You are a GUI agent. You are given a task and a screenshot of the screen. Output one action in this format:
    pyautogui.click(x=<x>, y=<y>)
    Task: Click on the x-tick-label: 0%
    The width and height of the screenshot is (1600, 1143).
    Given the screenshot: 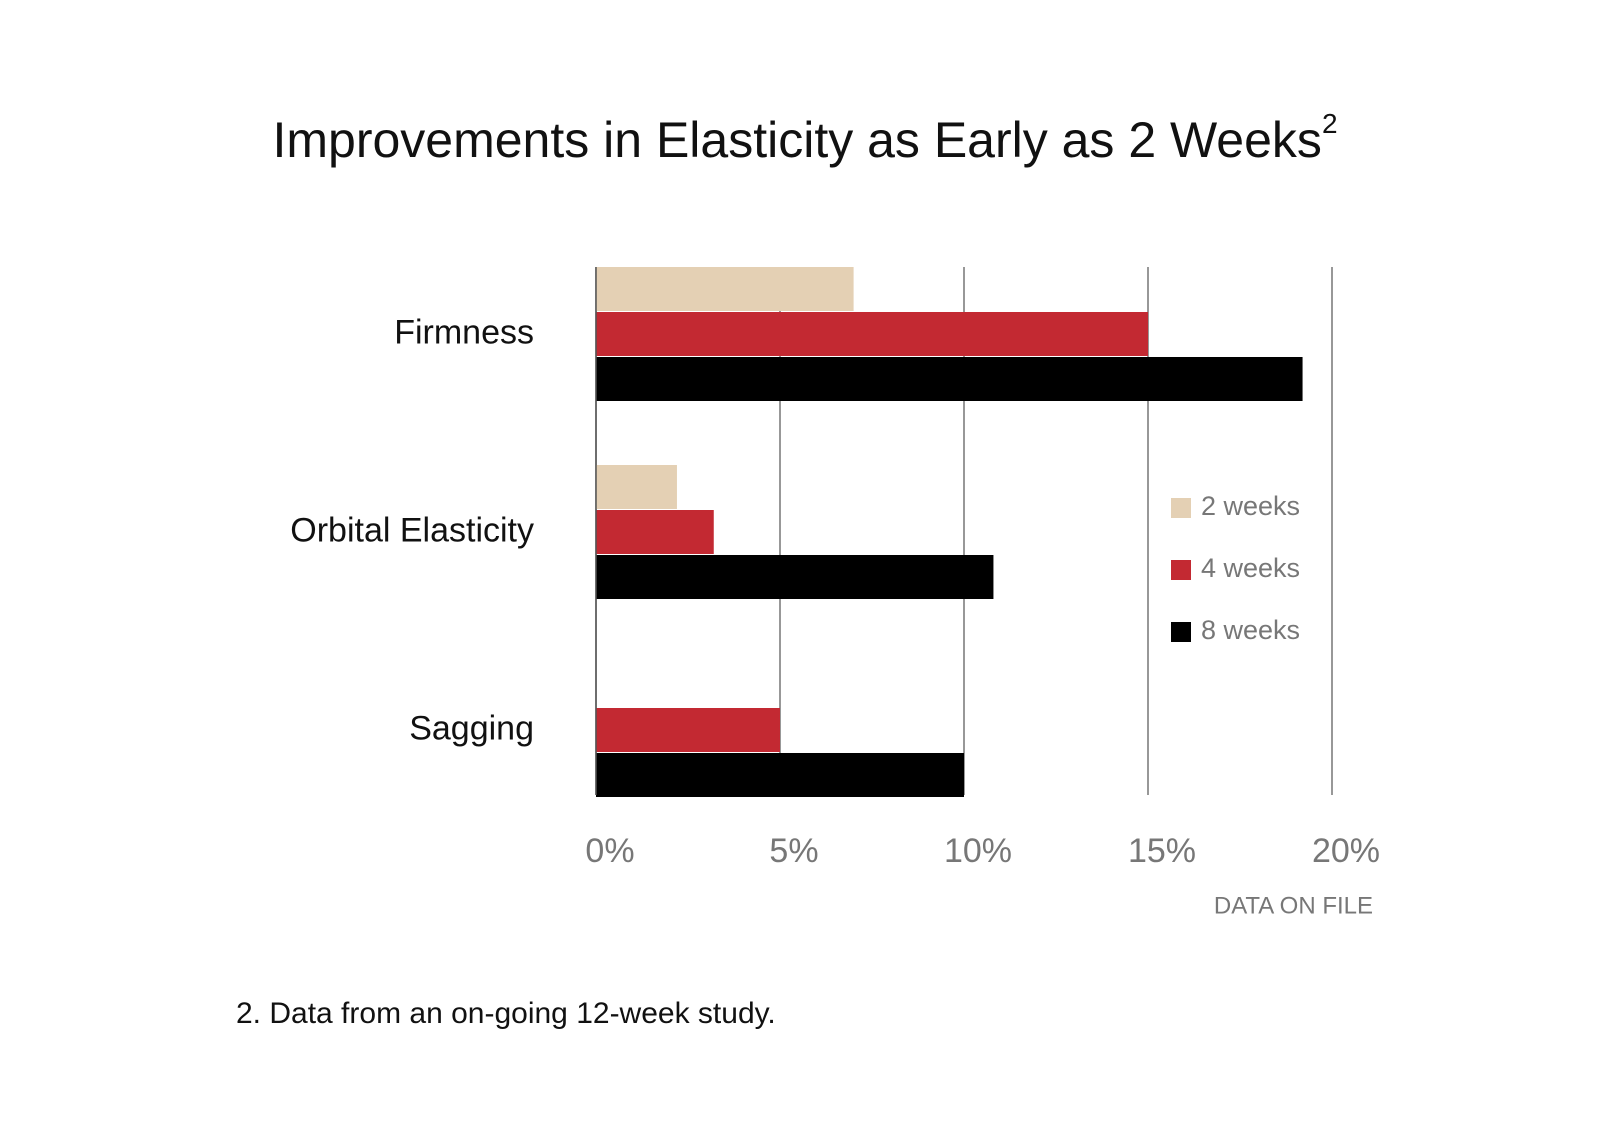 What is the action you would take?
    pyautogui.click(x=609, y=851)
    